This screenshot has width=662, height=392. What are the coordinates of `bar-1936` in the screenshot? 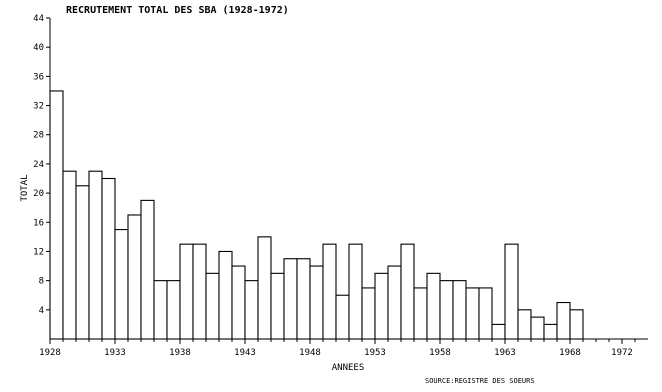 It's located at (160, 310).